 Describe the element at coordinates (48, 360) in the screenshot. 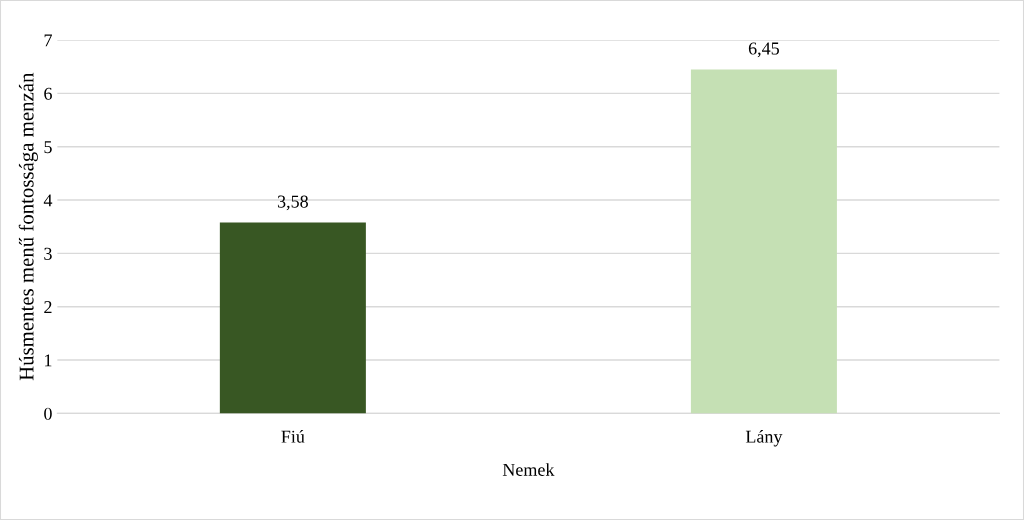

I see `y-tick-label: 1` at that location.